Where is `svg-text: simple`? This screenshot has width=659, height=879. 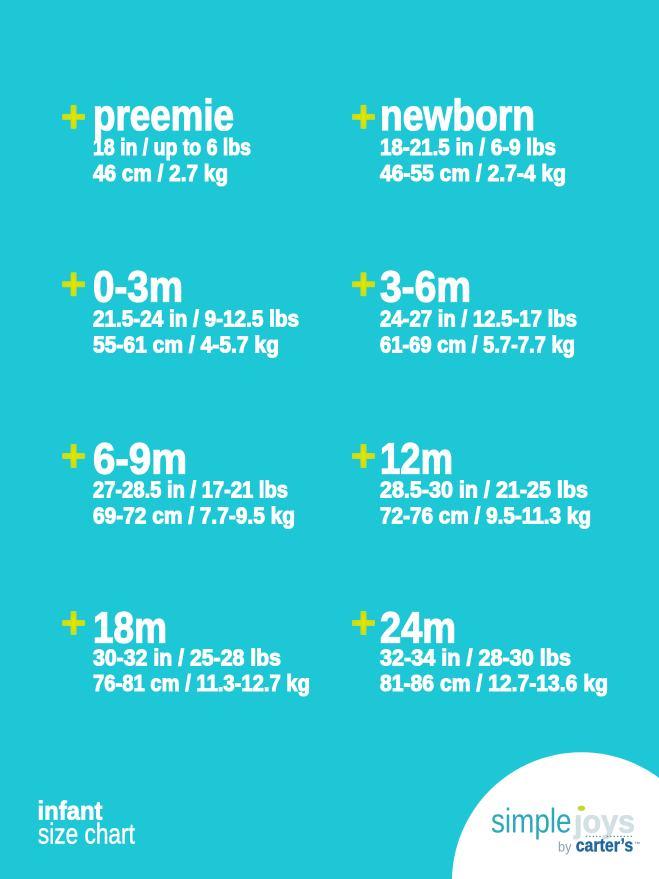 svg-text: simple is located at coordinates (531, 822).